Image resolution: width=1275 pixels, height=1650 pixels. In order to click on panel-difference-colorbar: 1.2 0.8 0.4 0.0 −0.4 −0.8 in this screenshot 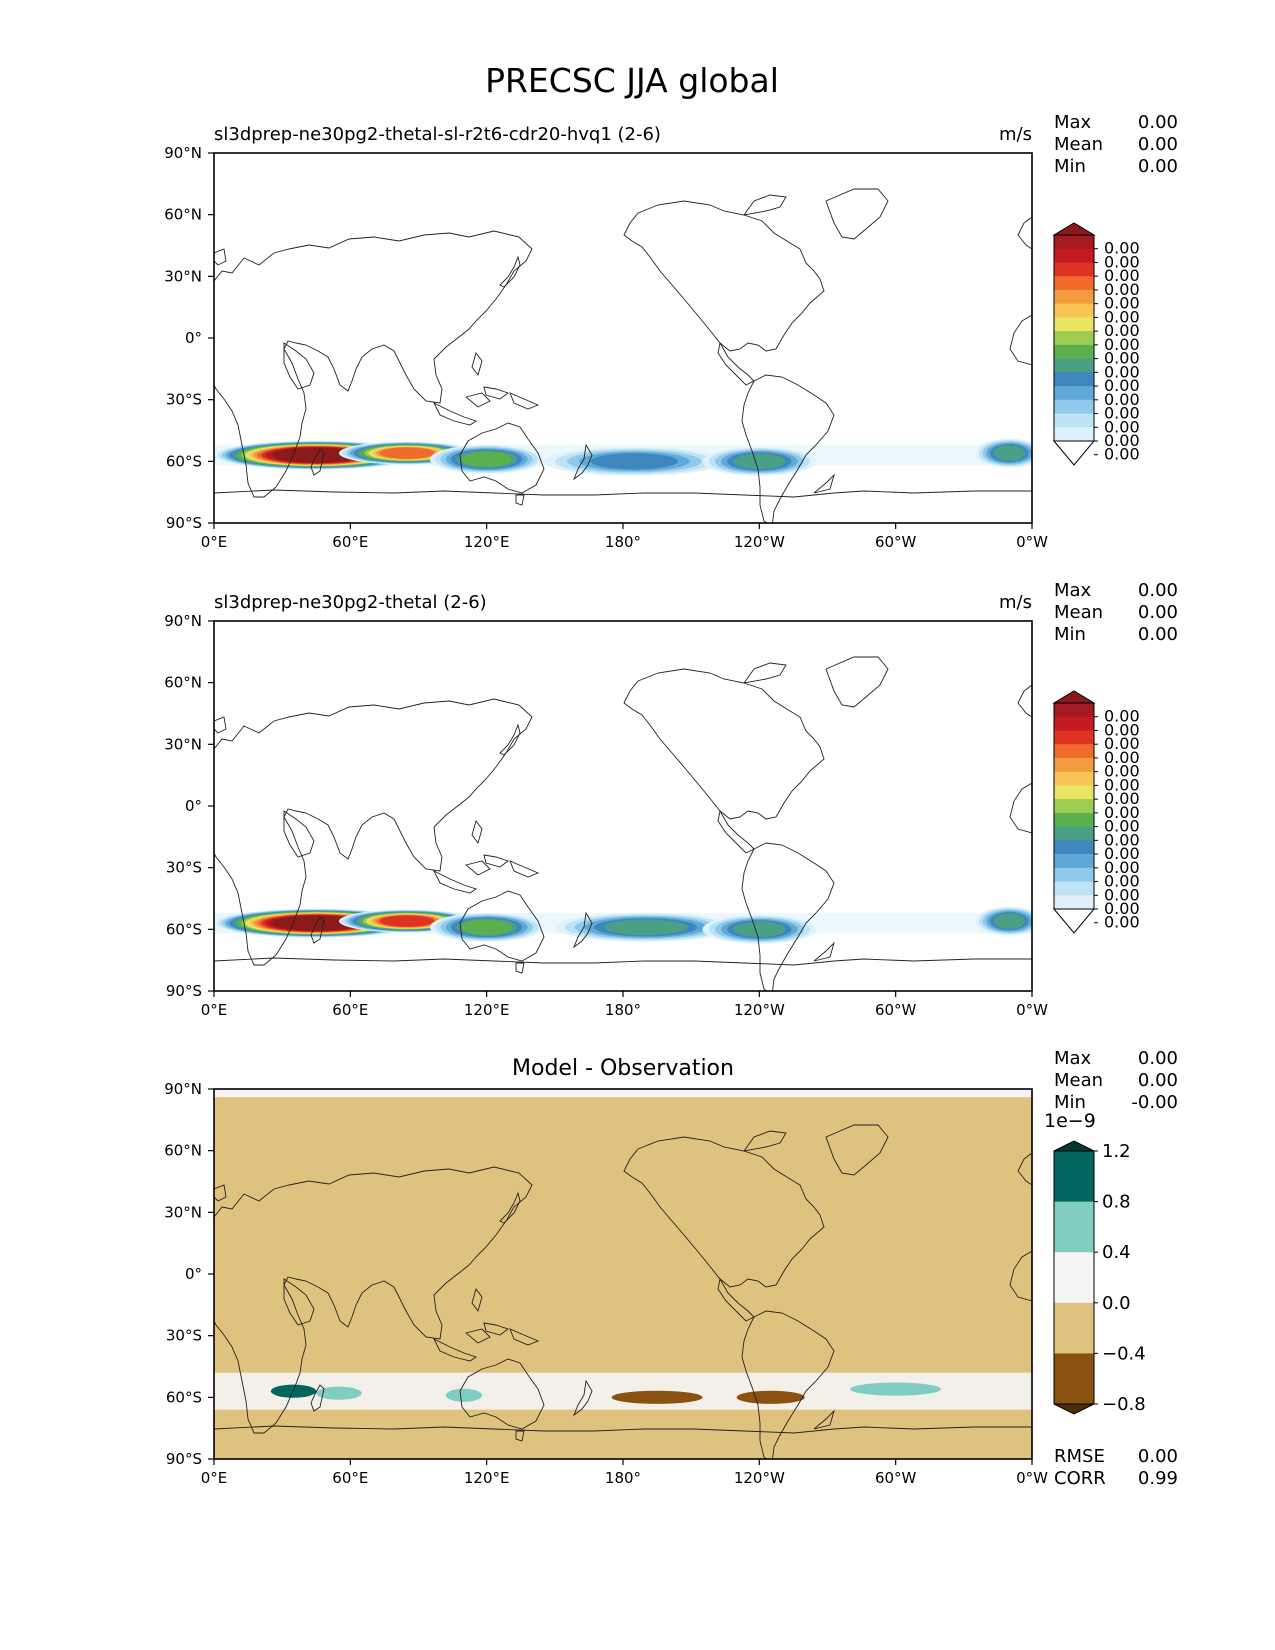, I will do `click(1099, 1277)`.